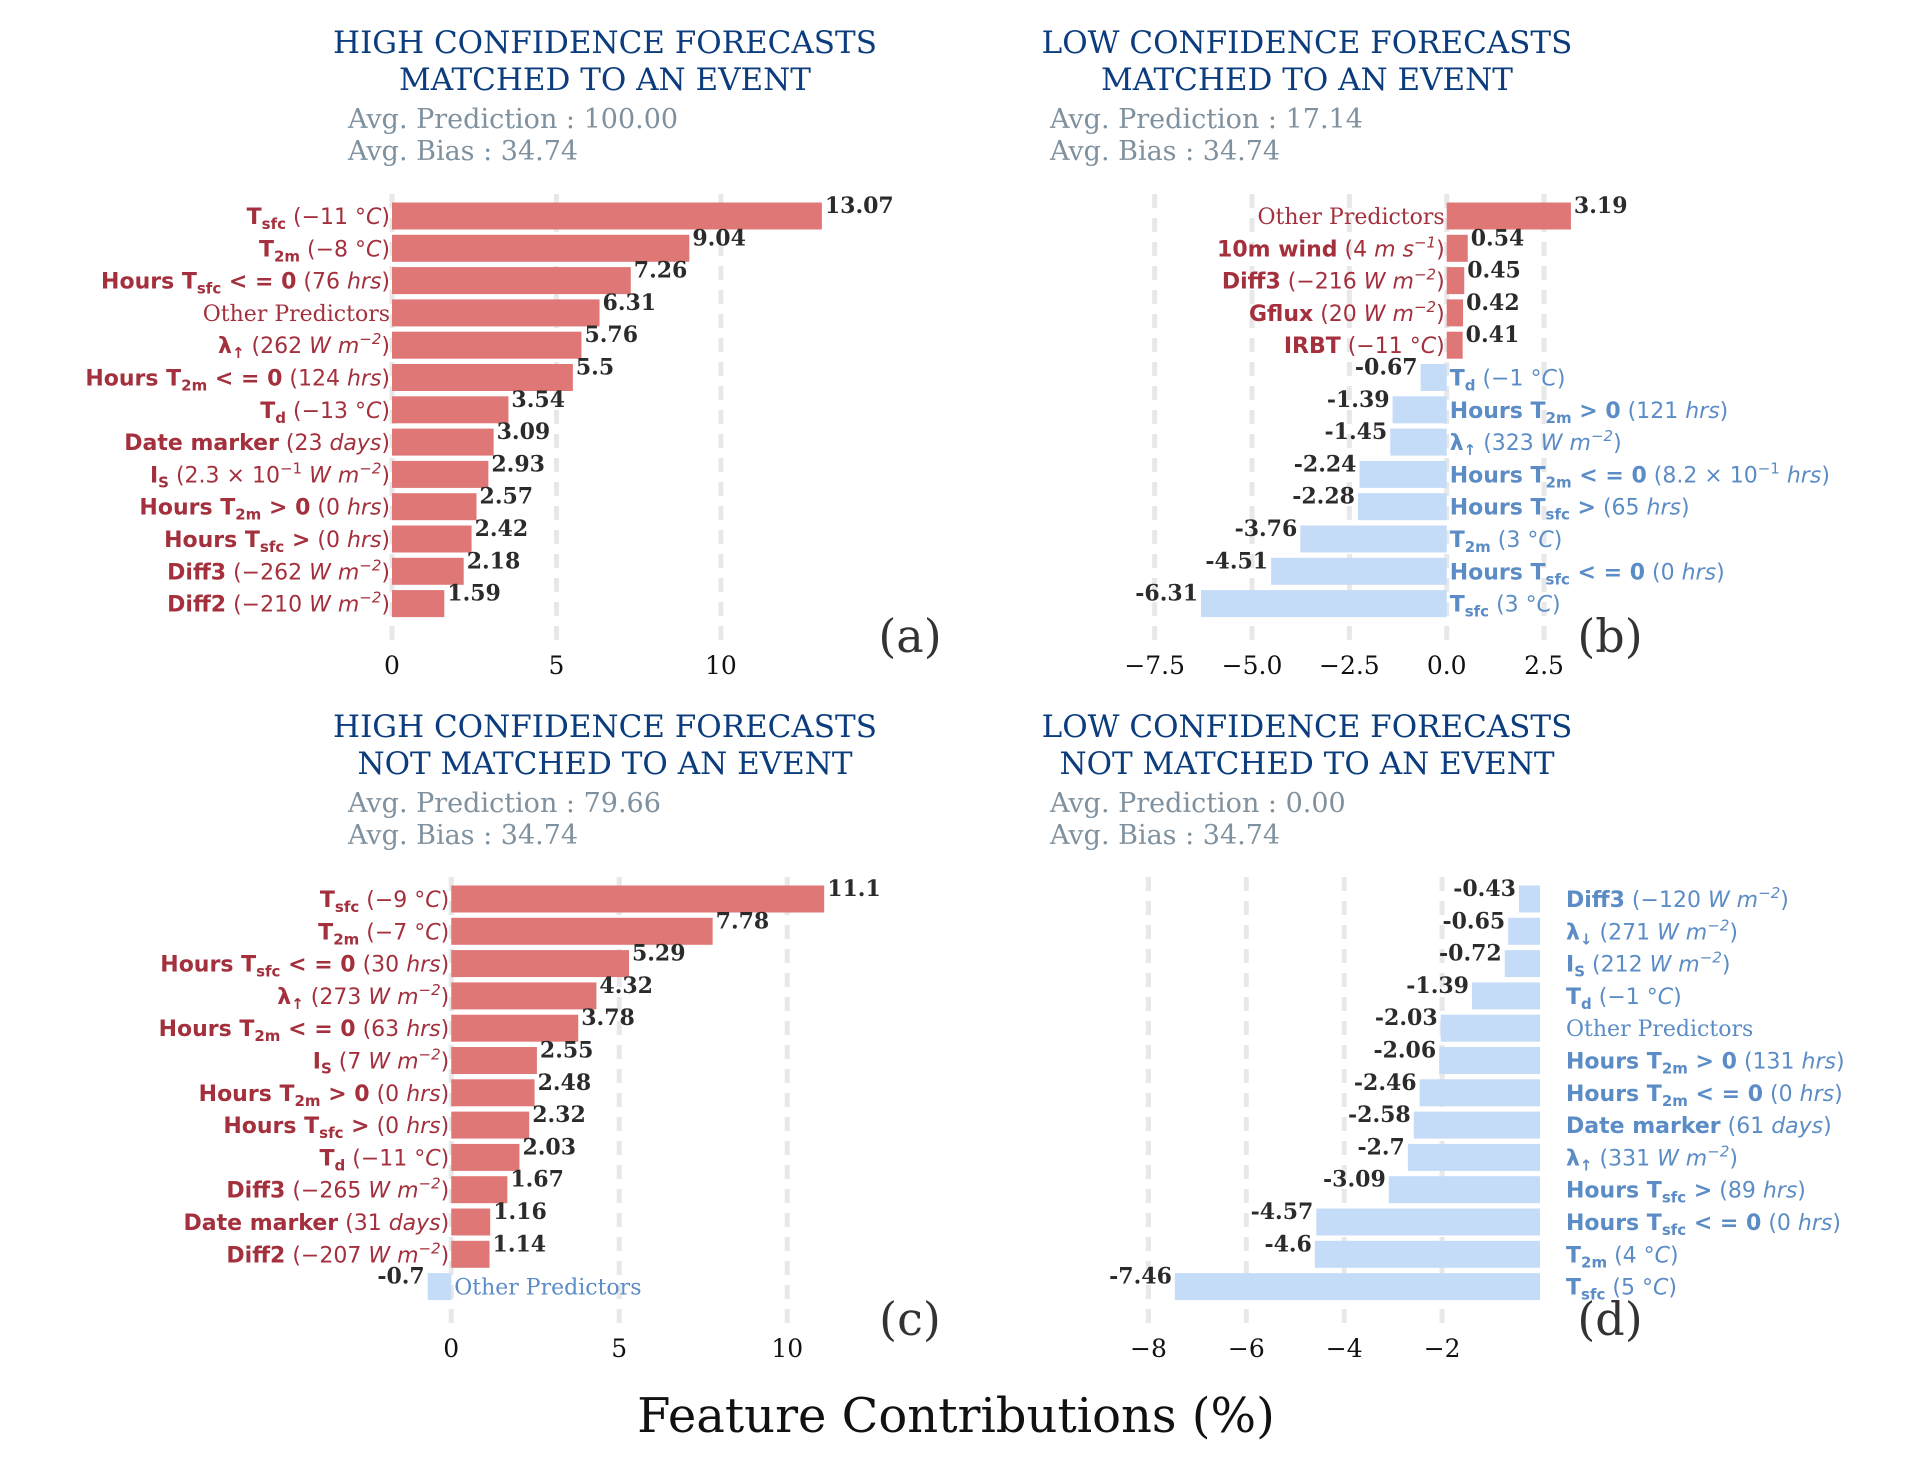 This screenshot has height=1467, width=1913. I want to click on category-label: Hours T2m < = 0 (8.2 × 10−1 hrs), so click(1640, 475).